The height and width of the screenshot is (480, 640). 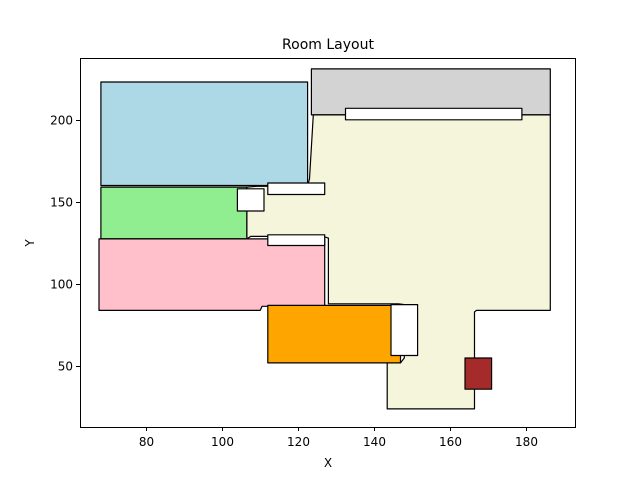 I want to click on x-tick-label: 160, so click(x=450, y=442).